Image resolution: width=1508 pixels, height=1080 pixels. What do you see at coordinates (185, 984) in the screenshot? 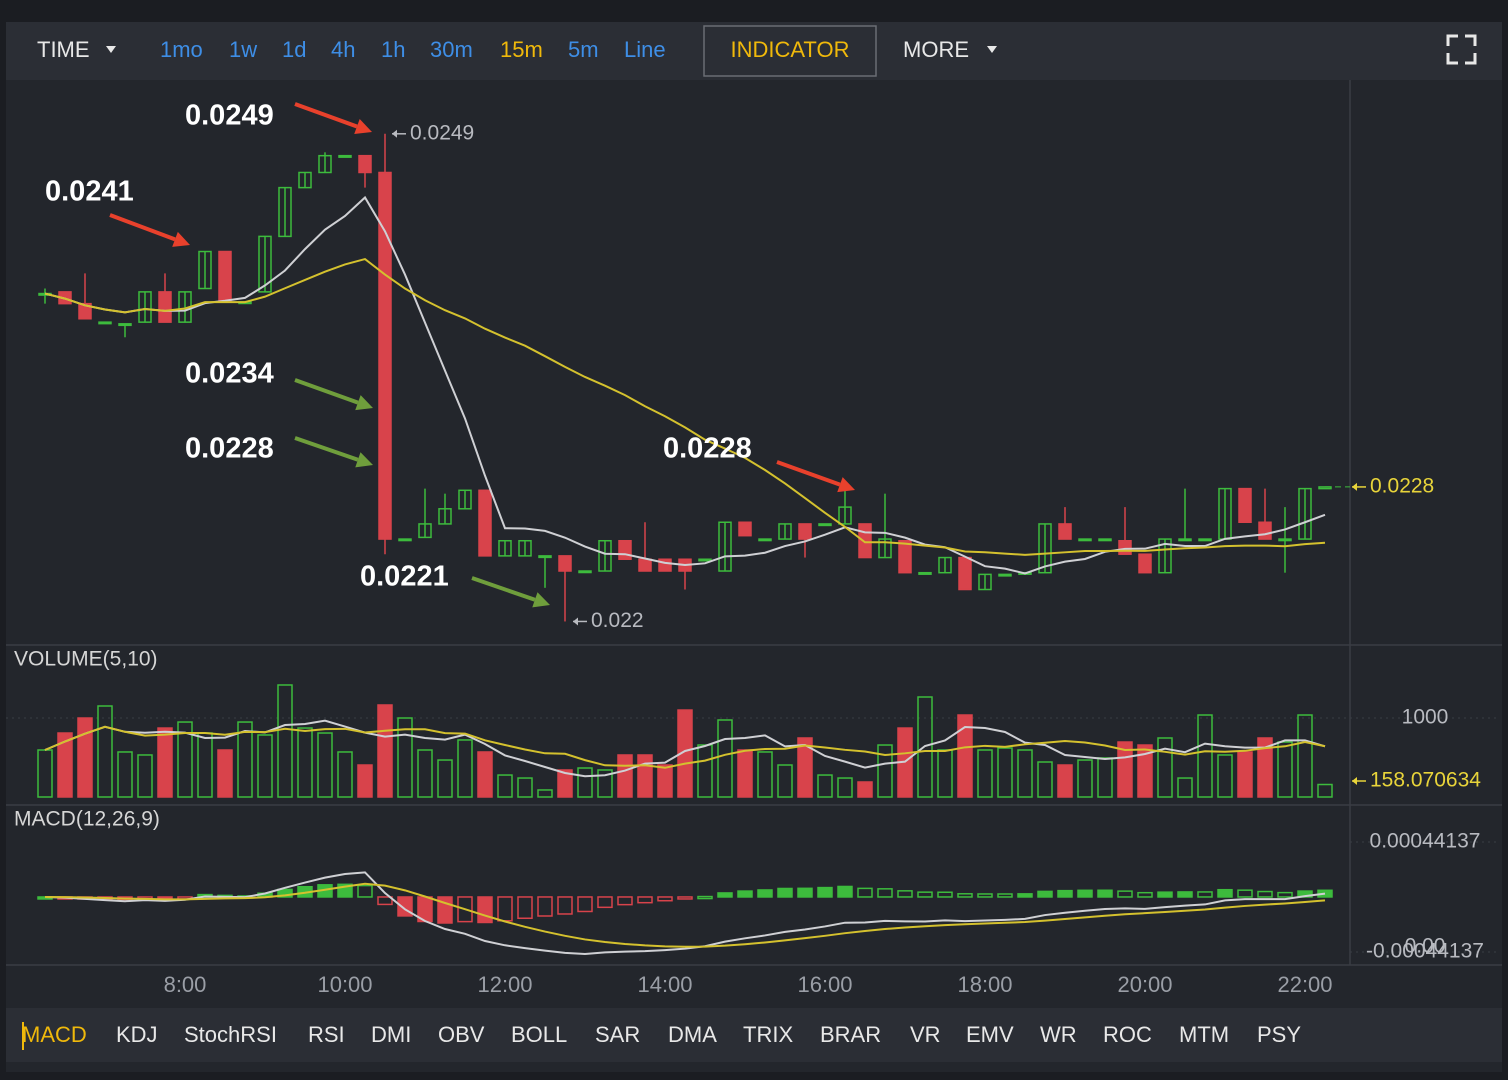
I see `x-tick-label: 8:00` at bounding box center [185, 984].